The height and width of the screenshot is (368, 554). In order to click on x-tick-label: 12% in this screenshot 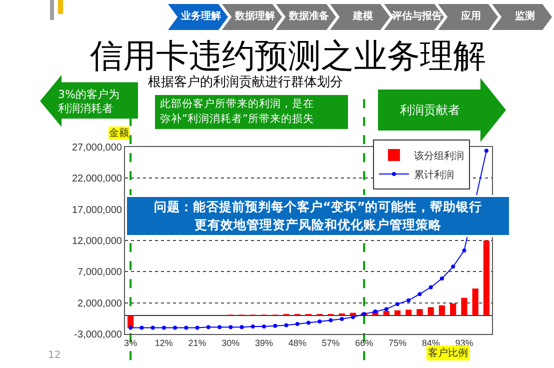, I will do `click(163, 343)`.